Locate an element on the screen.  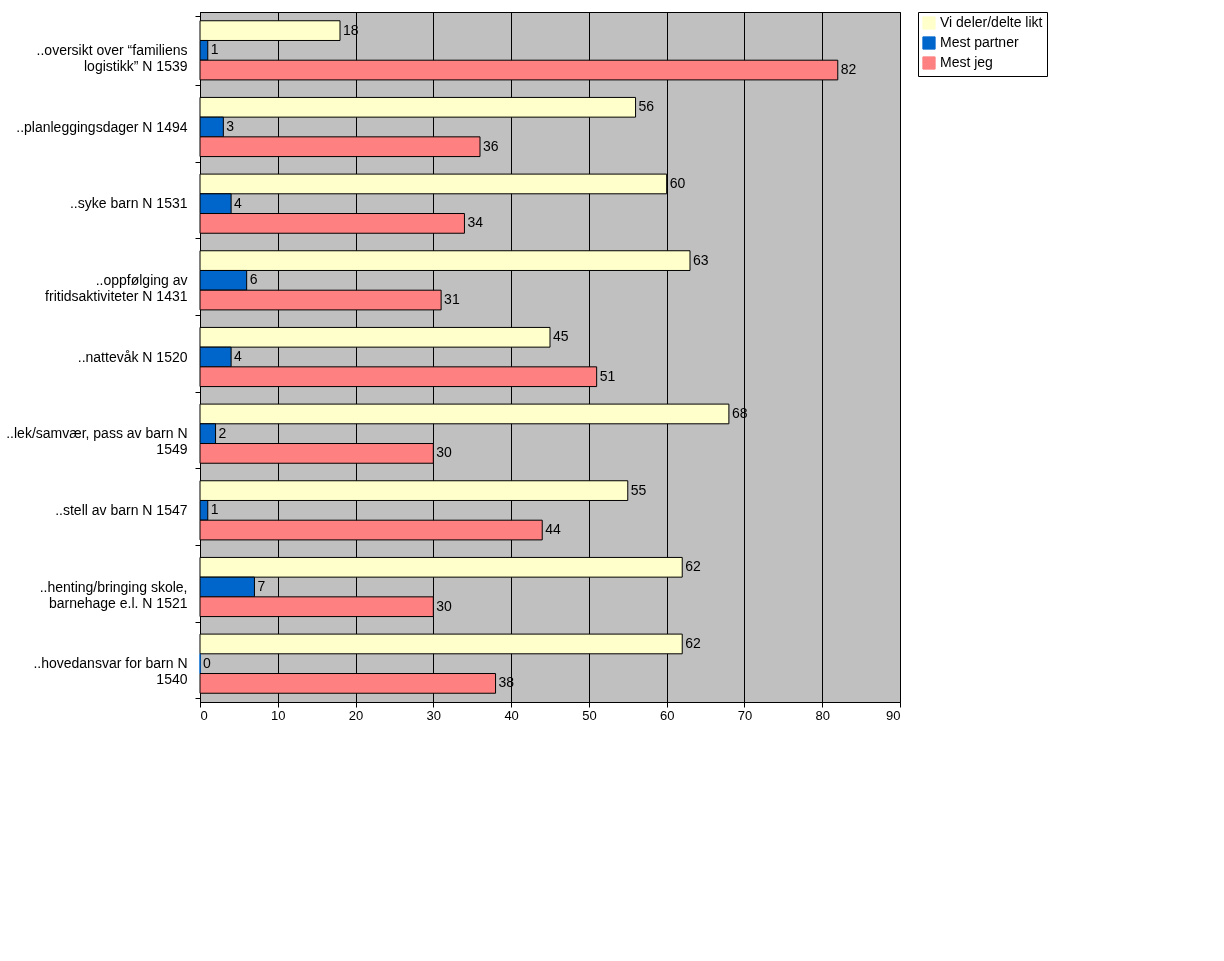
y-tick-label: ..stell av barn N 1547 is located at coordinates (121, 509).